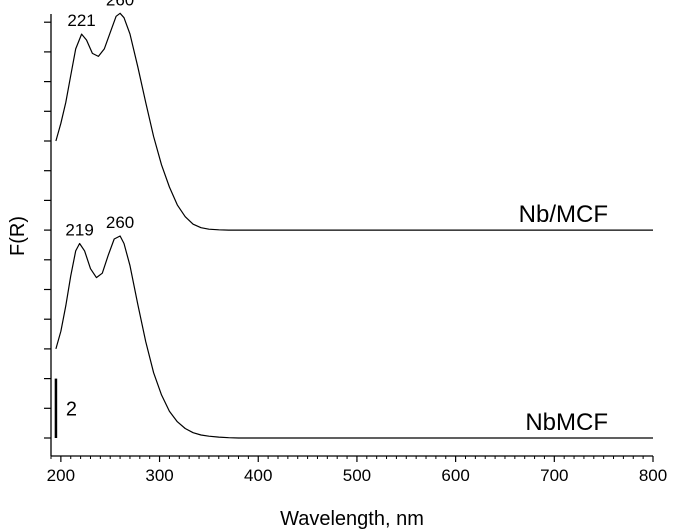 The width and height of the screenshot is (673, 532). I want to click on peak-labels: 221 260 219 260, so click(99, 119).